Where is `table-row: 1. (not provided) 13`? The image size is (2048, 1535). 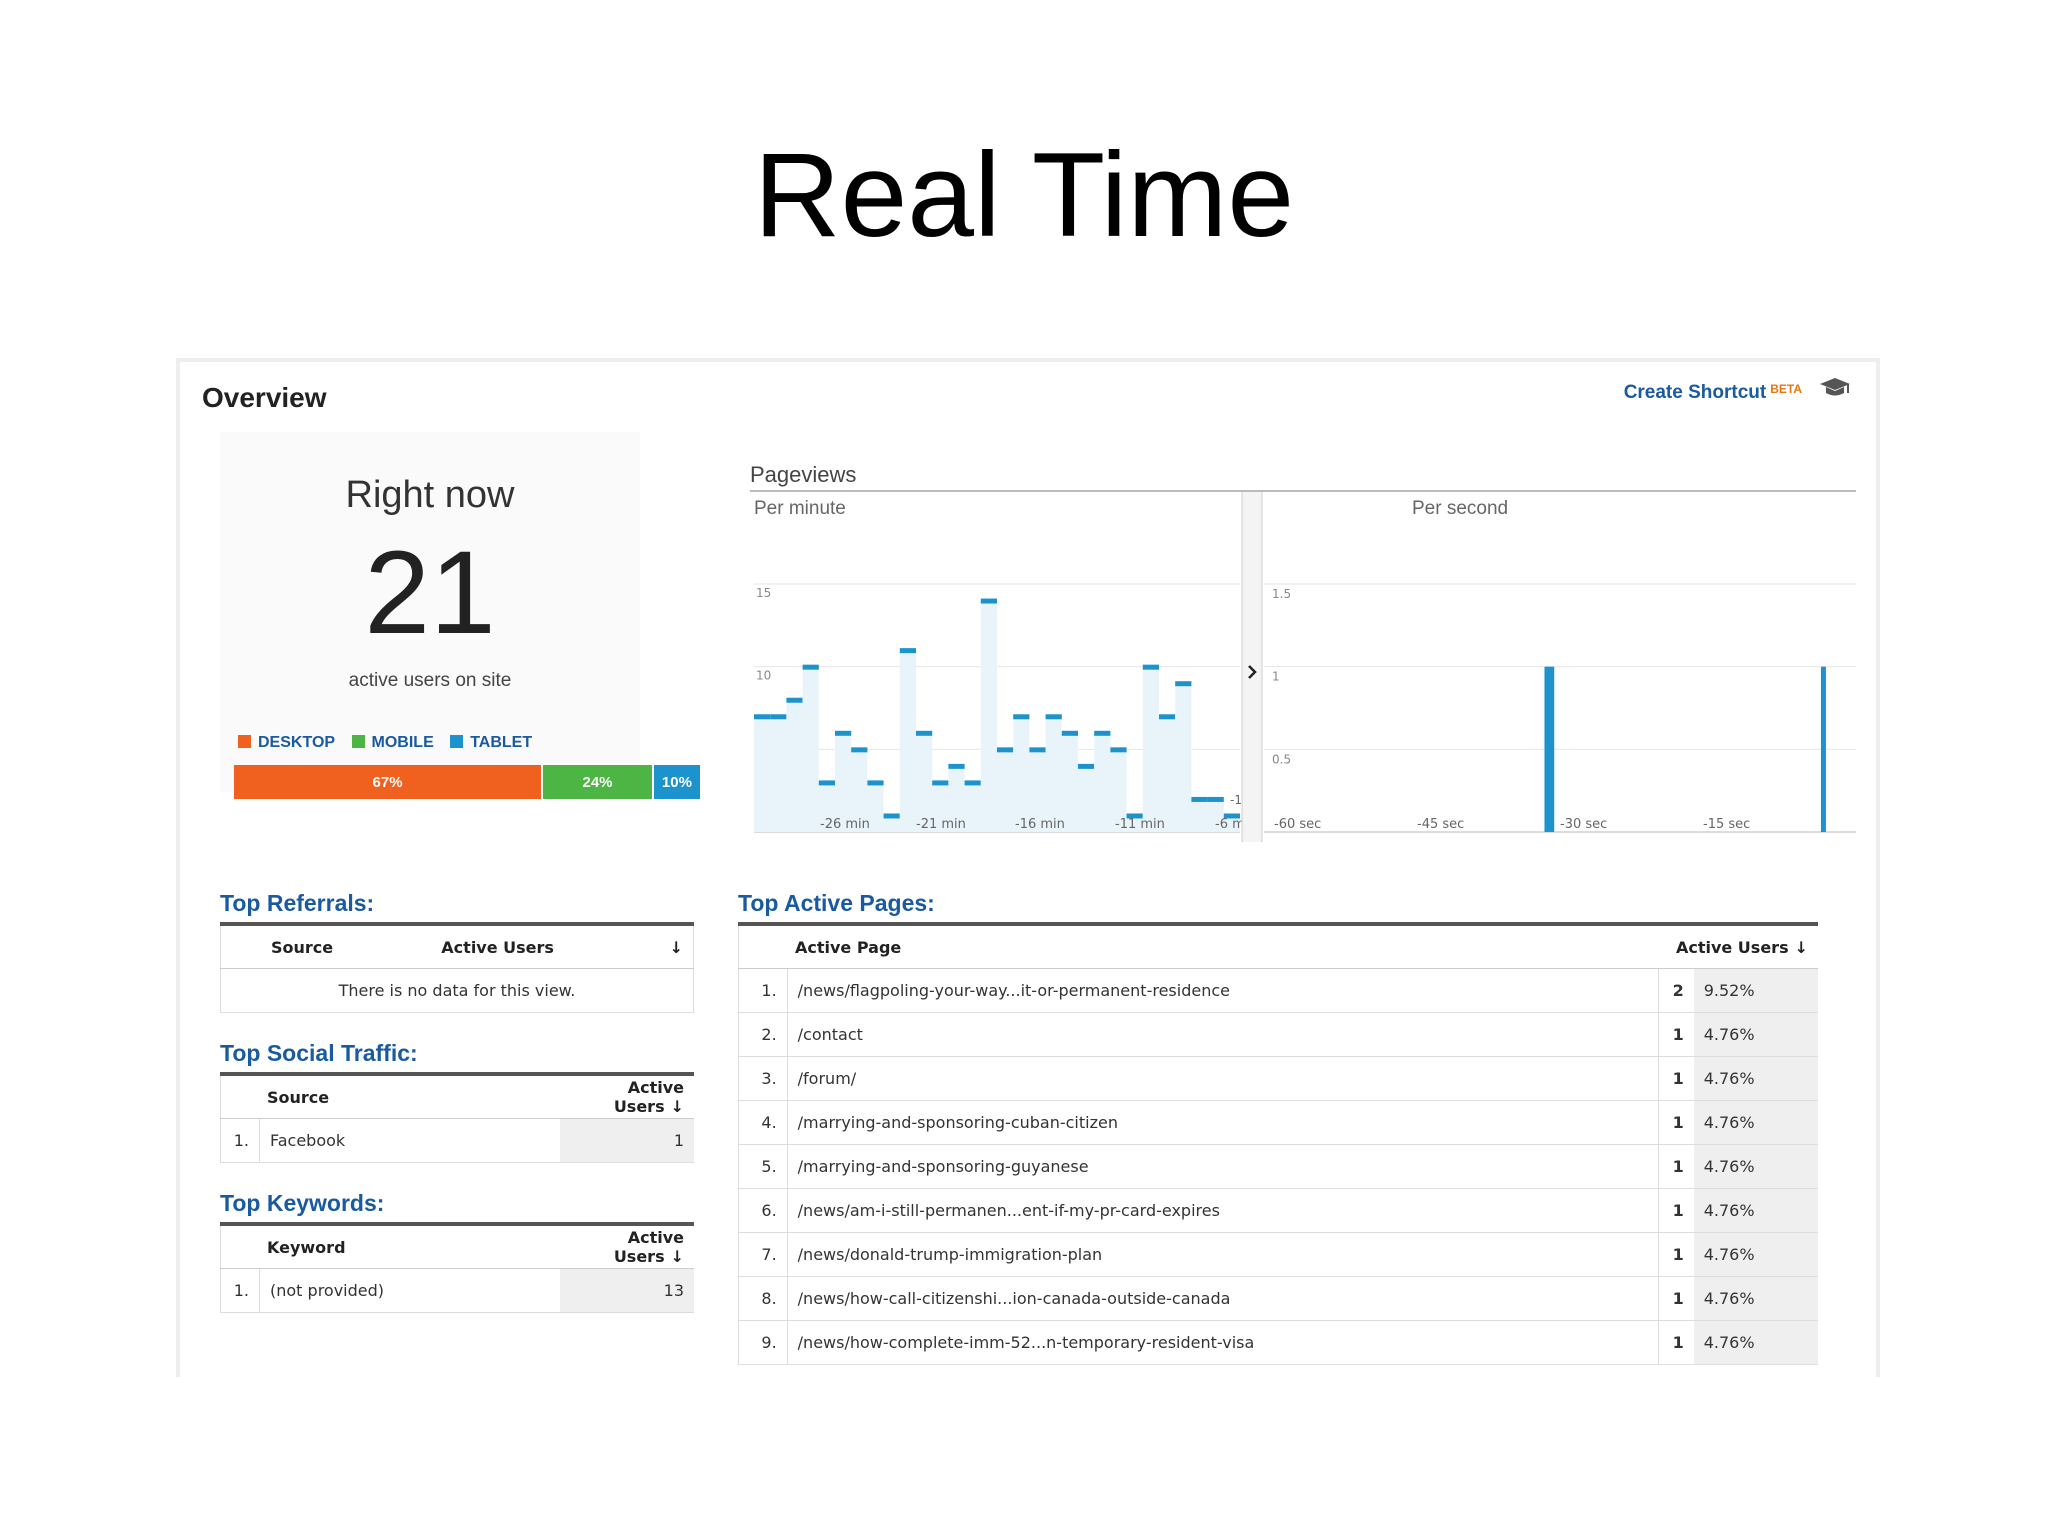 table-row: 1. (not provided) 13 is located at coordinates (457, 1290).